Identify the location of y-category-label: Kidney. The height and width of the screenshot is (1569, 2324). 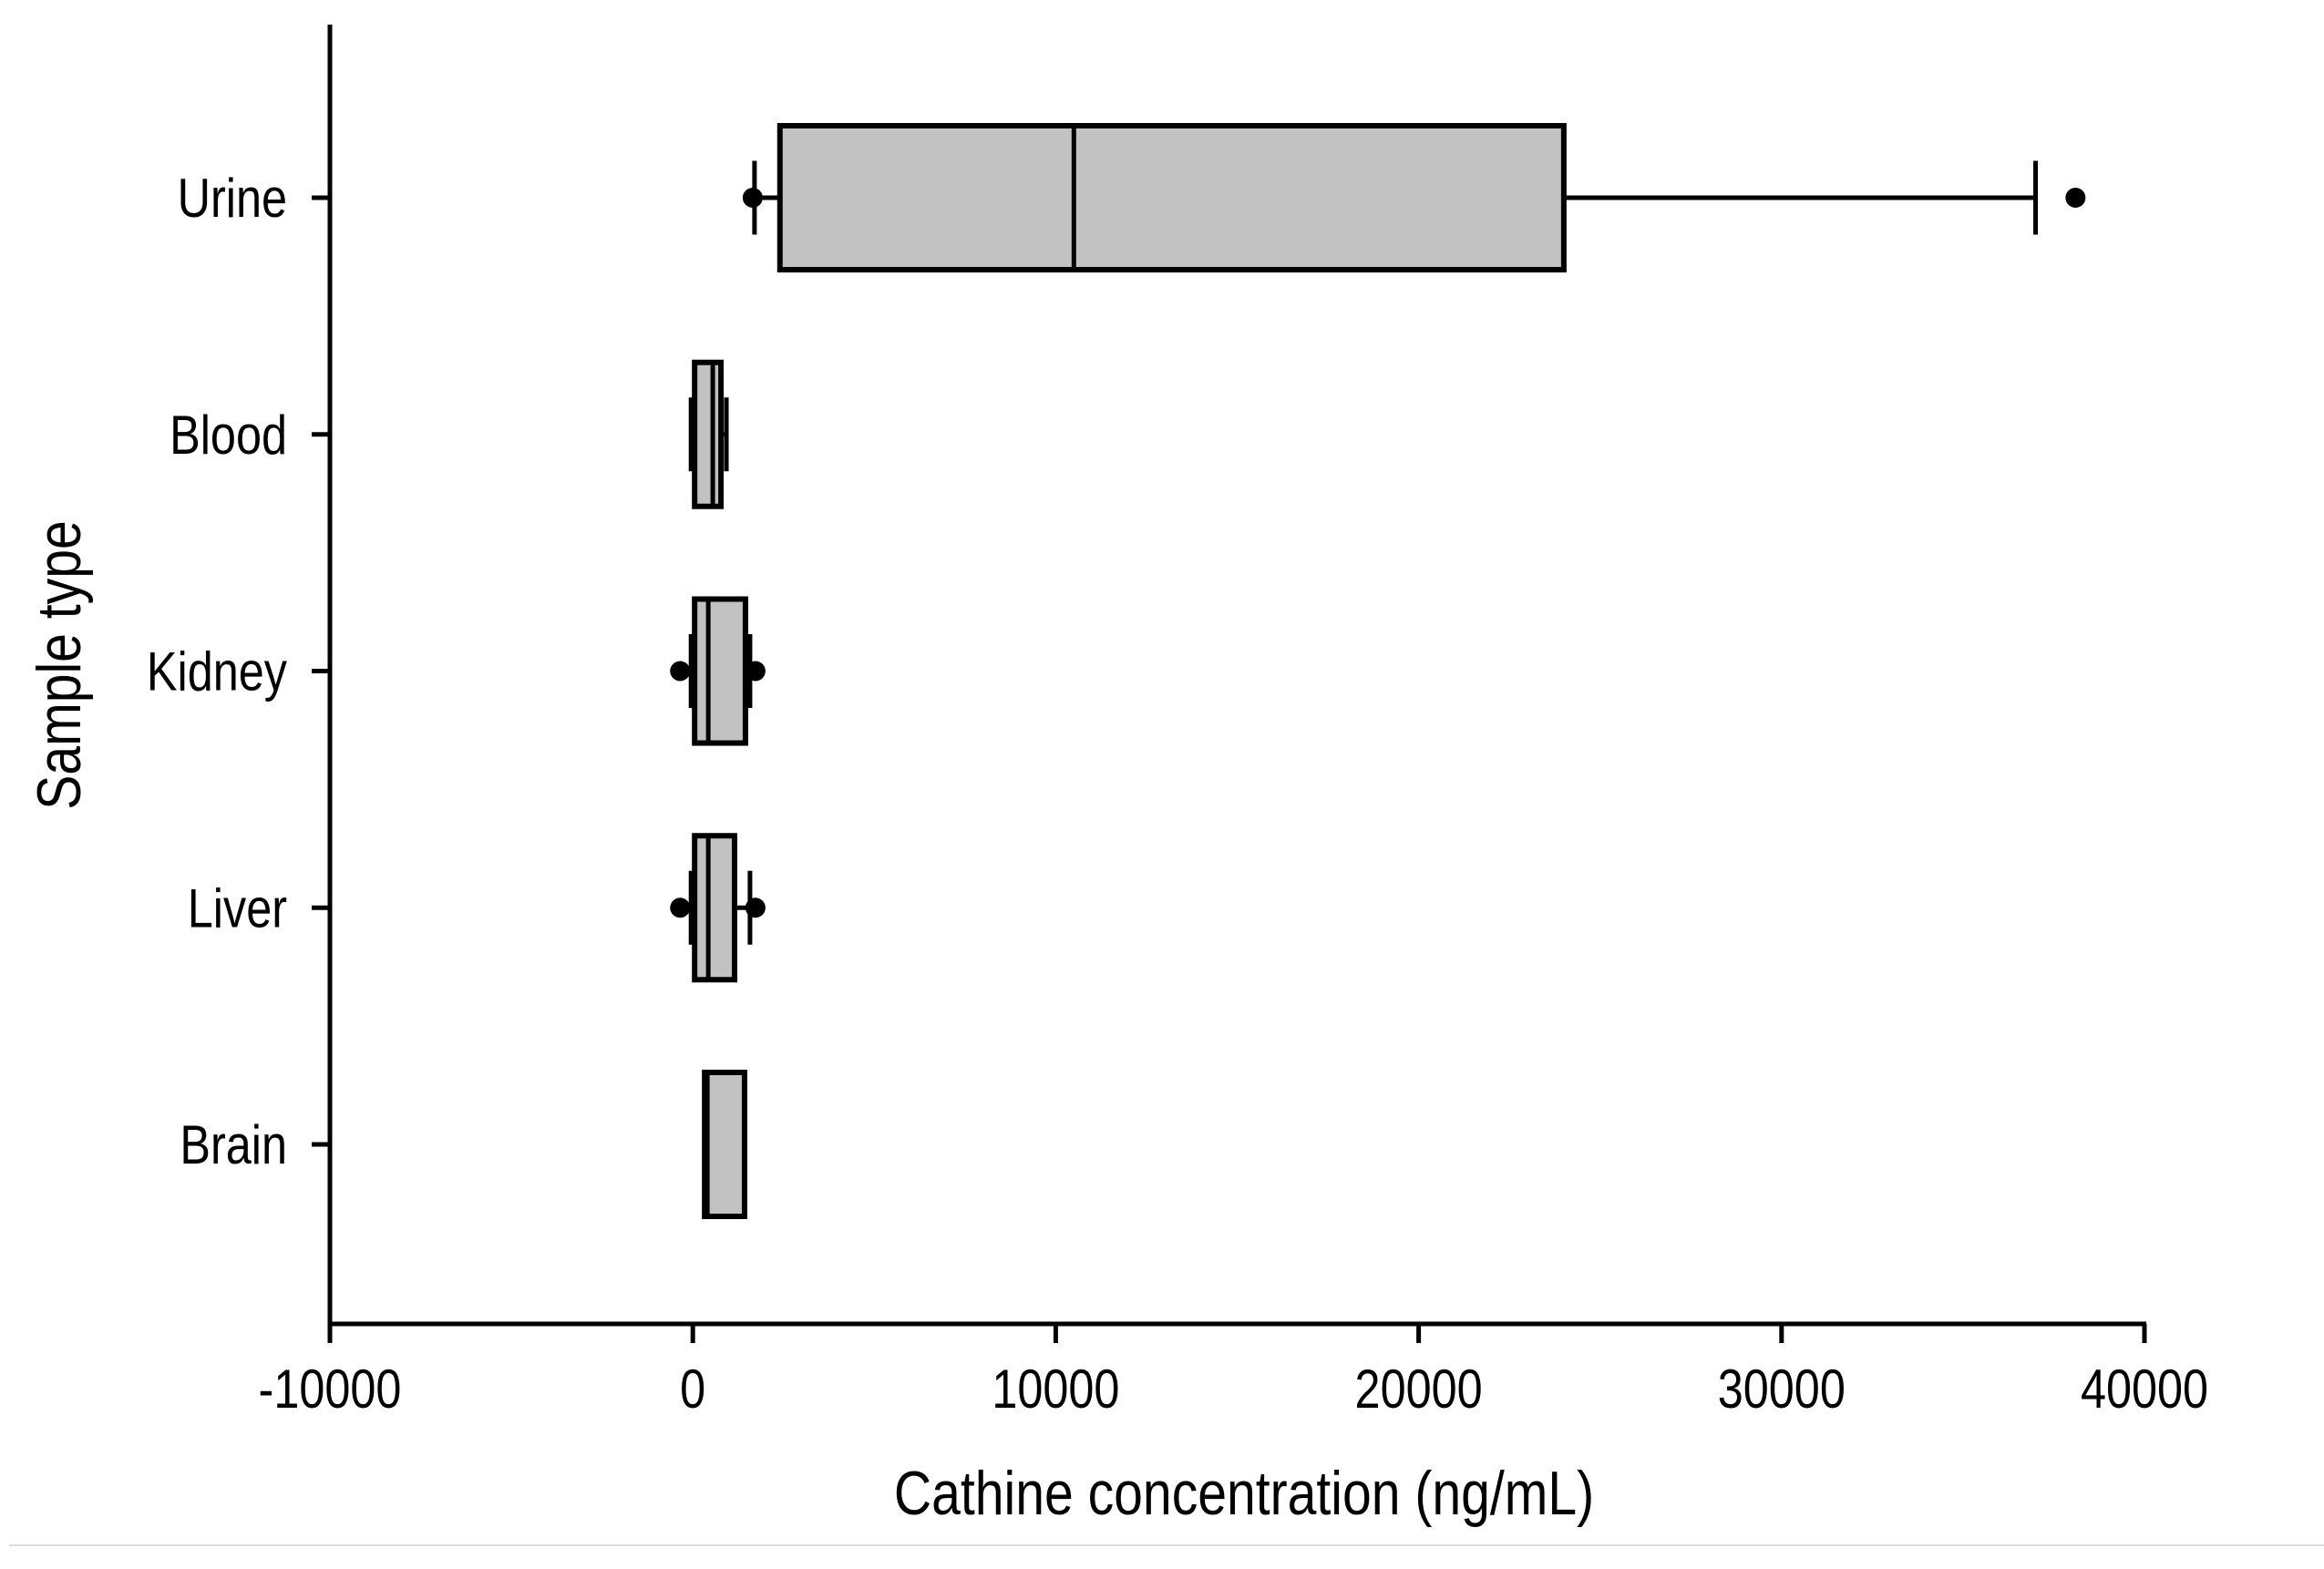
(217, 671).